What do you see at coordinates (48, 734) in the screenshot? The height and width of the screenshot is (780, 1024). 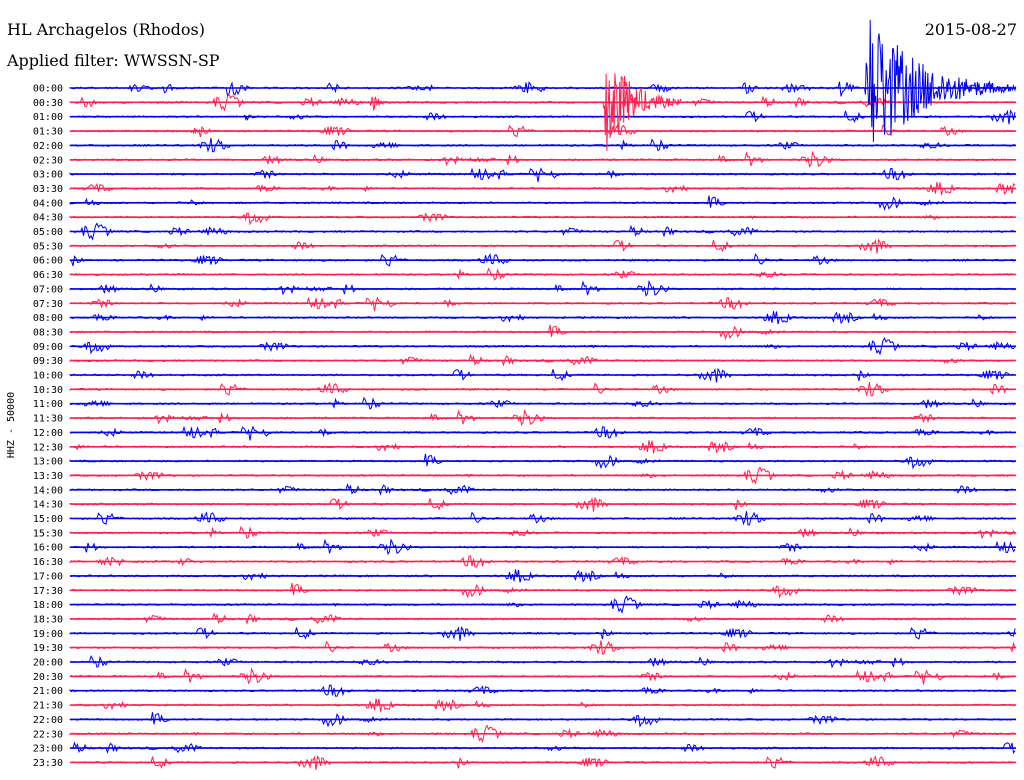 I see `time-tick-label: 22:30` at bounding box center [48, 734].